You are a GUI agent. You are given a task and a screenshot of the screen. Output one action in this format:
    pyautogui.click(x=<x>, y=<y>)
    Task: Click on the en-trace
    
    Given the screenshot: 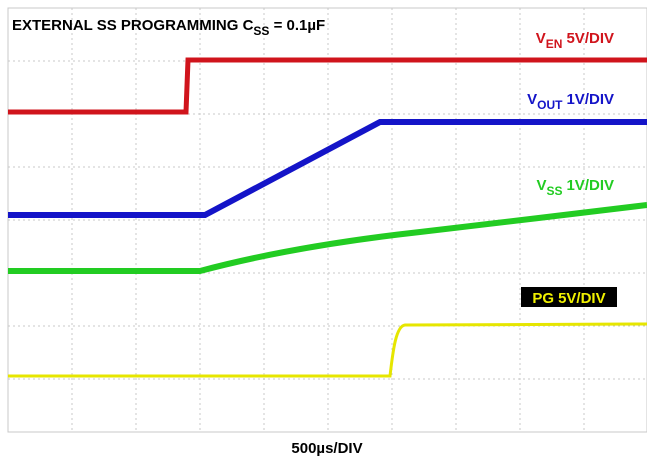 What is the action you would take?
    pyautogui.click(x=327, y=86)
    